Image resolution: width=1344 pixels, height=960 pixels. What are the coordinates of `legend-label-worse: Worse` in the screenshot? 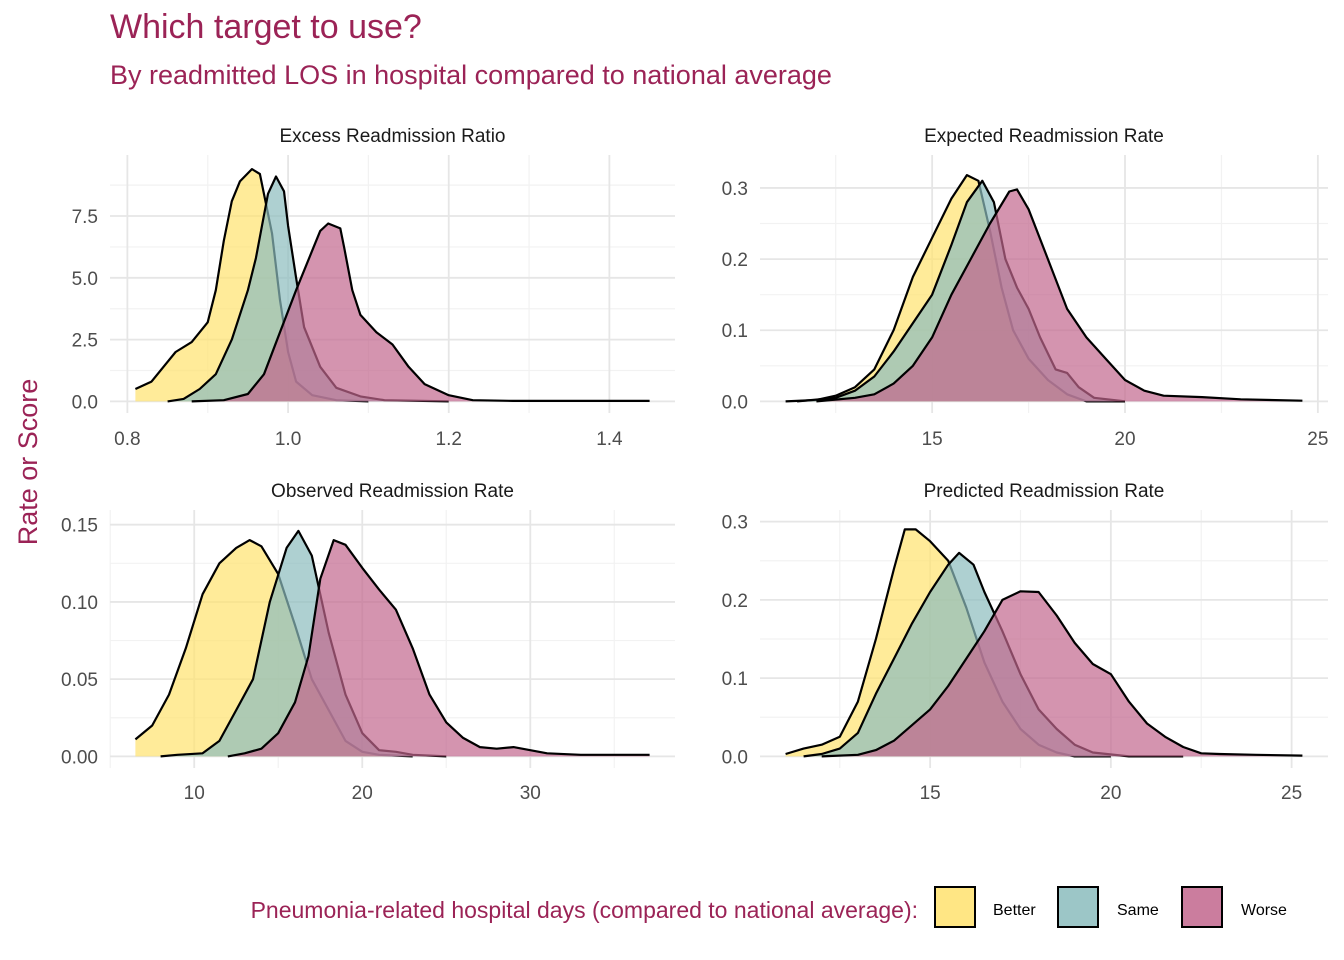 It's located at (1264, 910).